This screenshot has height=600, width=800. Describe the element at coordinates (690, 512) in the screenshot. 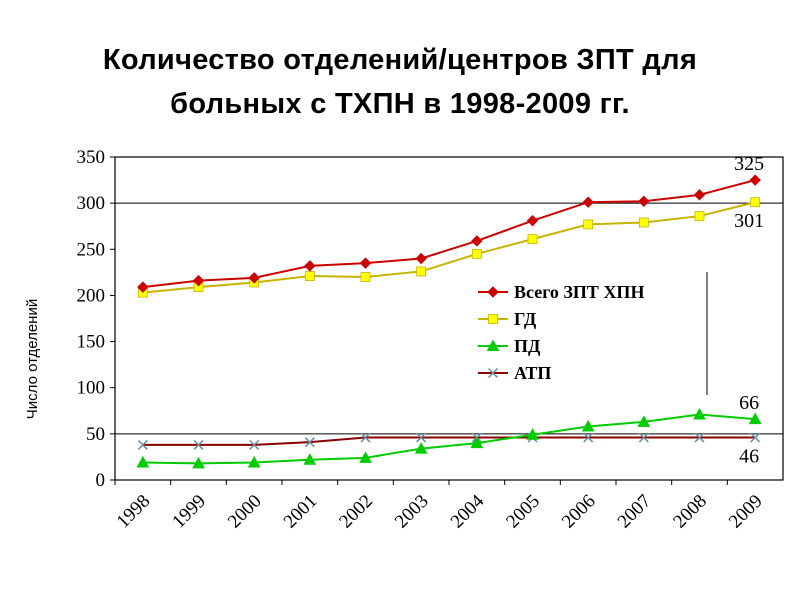

I see `x-tick-label-10: 2008` at that location.